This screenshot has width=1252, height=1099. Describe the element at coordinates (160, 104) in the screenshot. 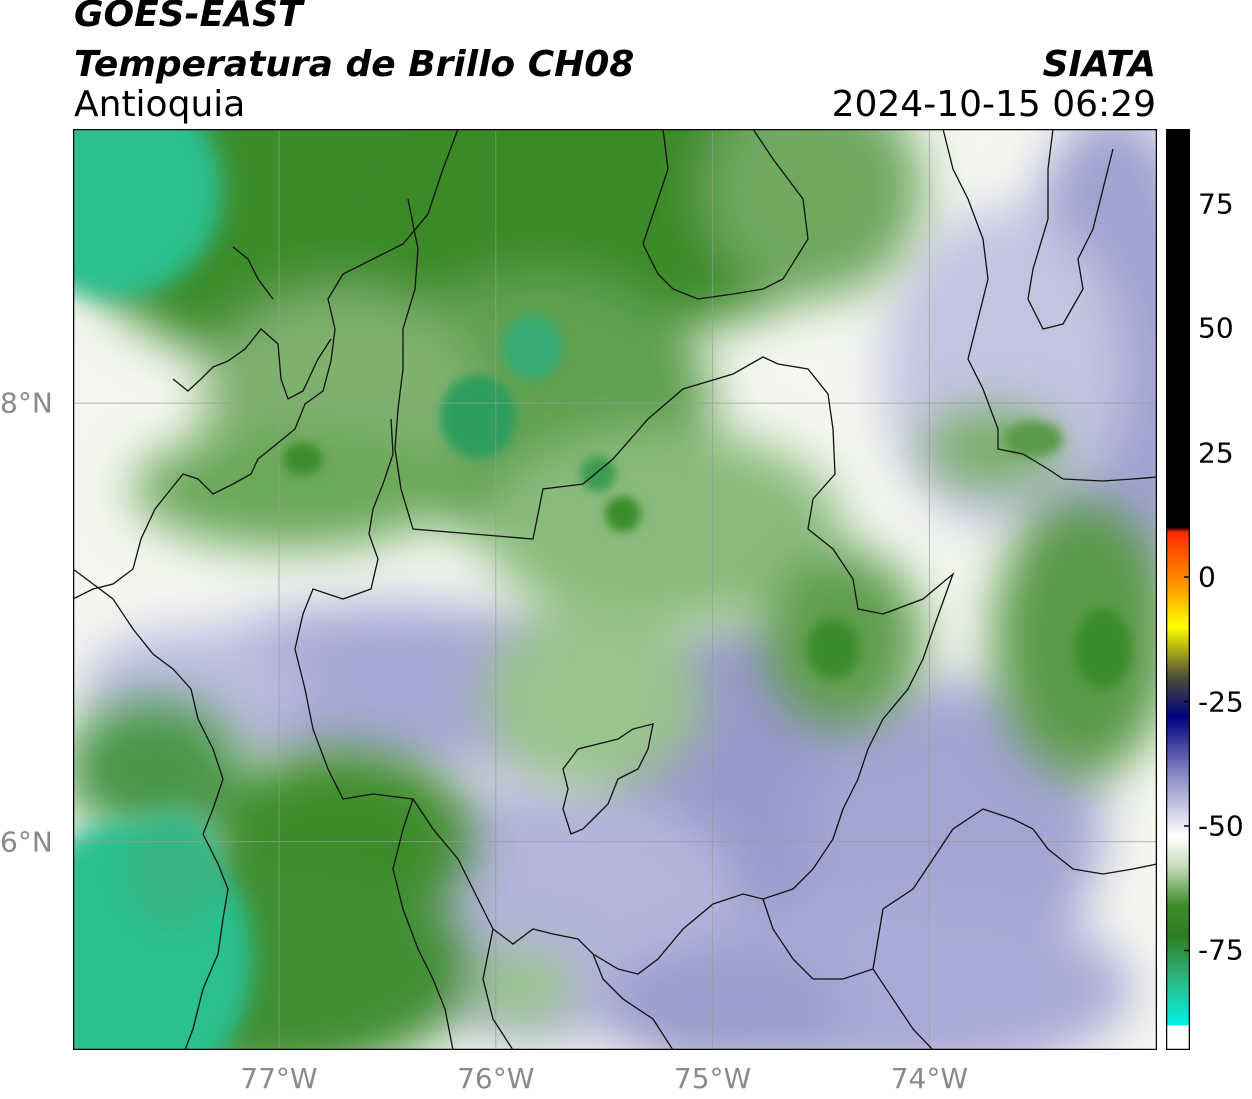

I see `region-label: Antioquia` at that location.